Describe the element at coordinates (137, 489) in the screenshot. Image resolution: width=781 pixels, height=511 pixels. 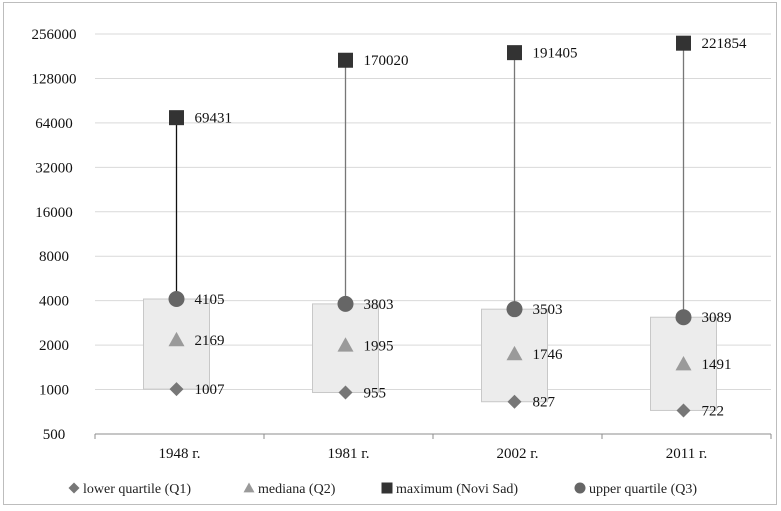
I see `legend-entry: lower quartile (Q1)` at that location.